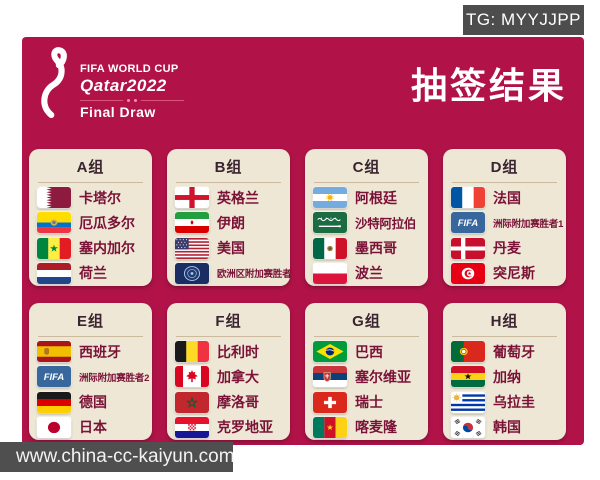  What do you see at coordinates (228, 352) in the screenshot?
I see `team-row: 比利时` at bounding box center [228, 352].